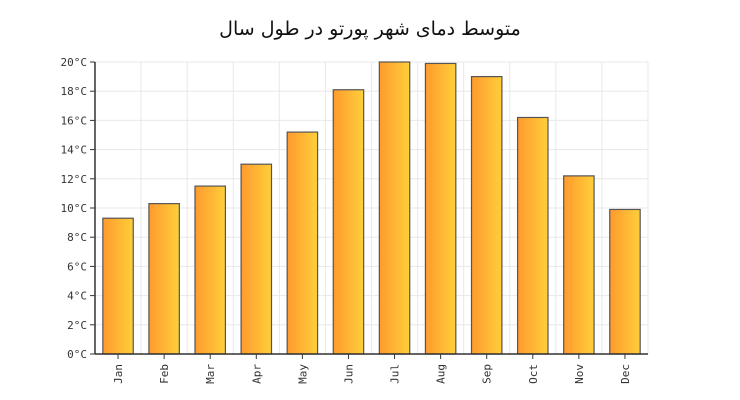  What do you see at coordinates (625, 374) in the screenshot?
I see `x-tick-label: Dec` at bounding box center [625, 374].